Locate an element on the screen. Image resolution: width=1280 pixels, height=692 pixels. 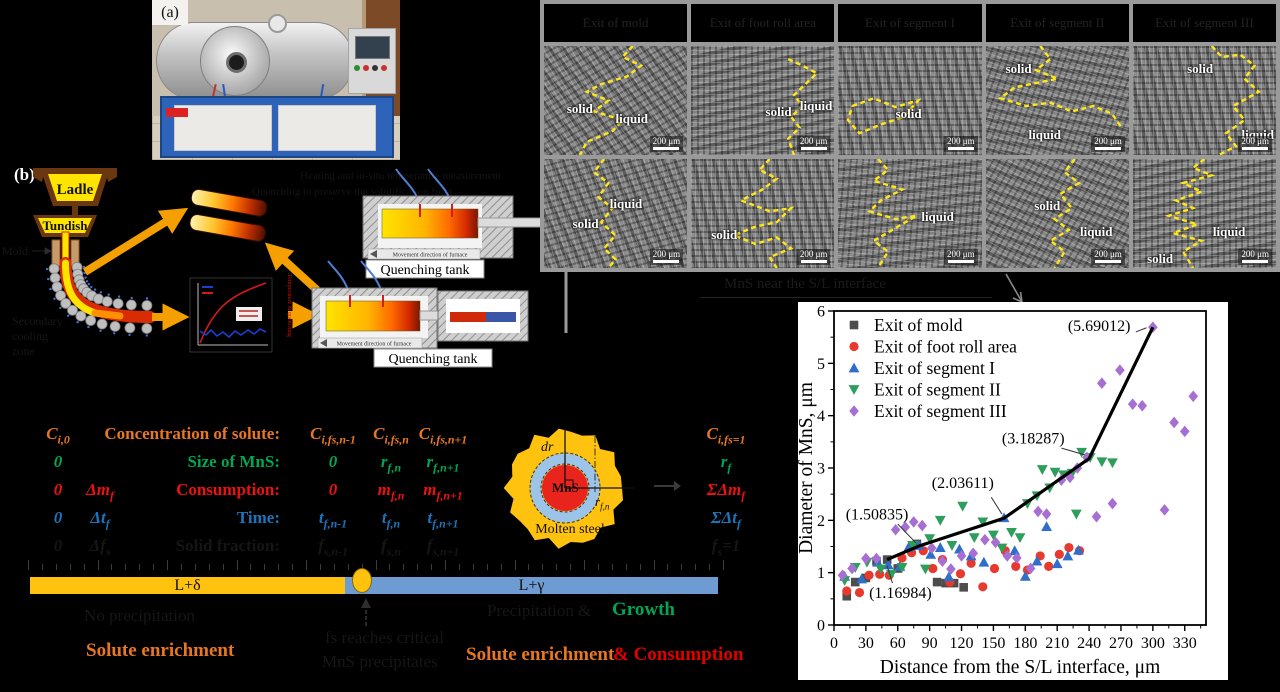
movement-strip is located at coordinates (424, 254).